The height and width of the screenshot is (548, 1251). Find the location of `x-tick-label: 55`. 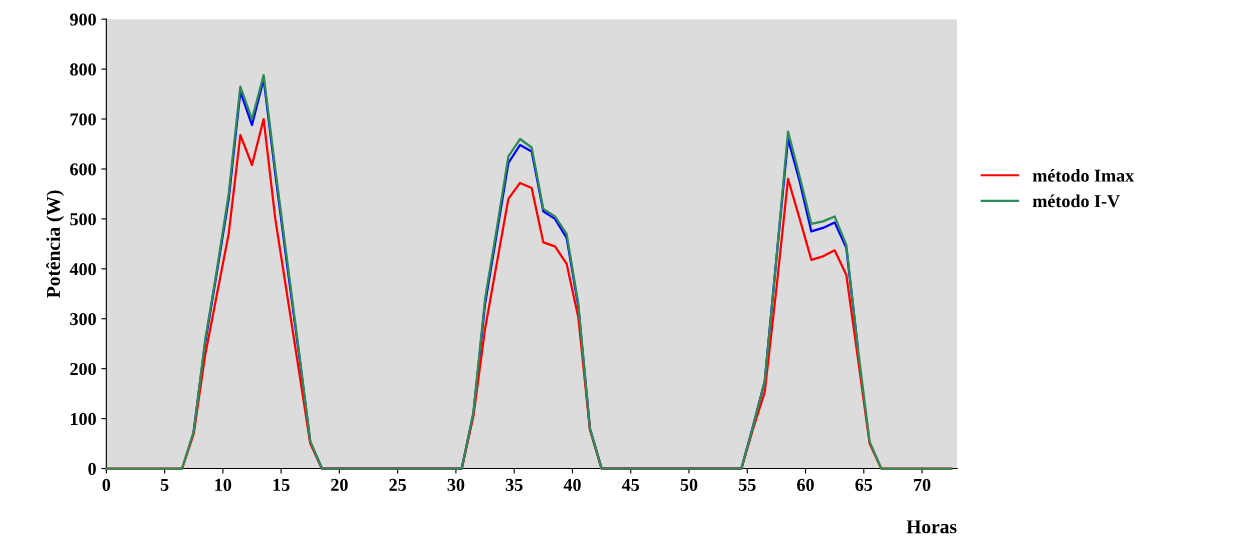

x-tick-label: 55 is located at coordinates (747, 484).